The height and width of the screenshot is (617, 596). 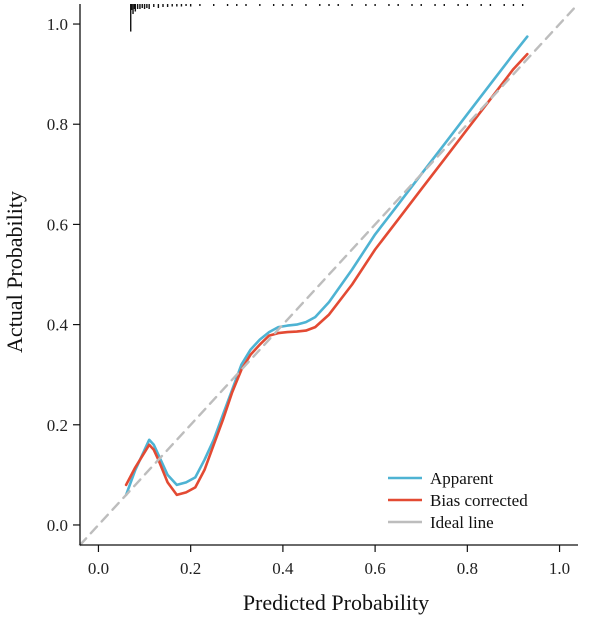 What do you see at coordinates (58, 325) in the screenshot?
I see `y-tick-label: 0.4` at bounding box center [58, 325].